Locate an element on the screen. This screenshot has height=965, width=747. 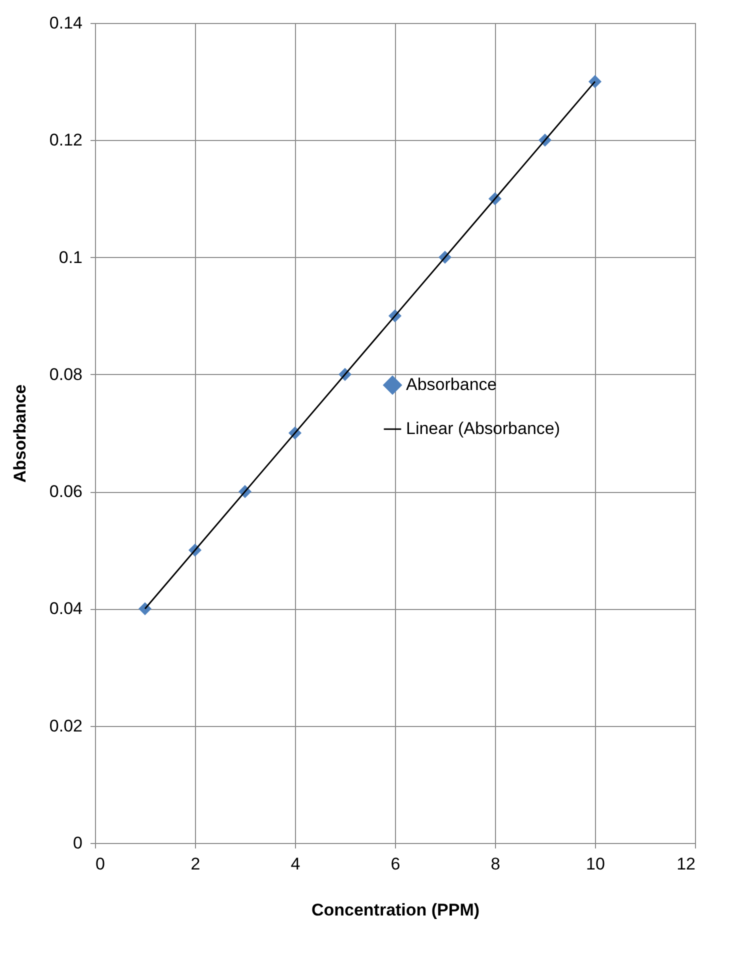
y-tick-label: 0.1 is located at coordinates (70, 257).